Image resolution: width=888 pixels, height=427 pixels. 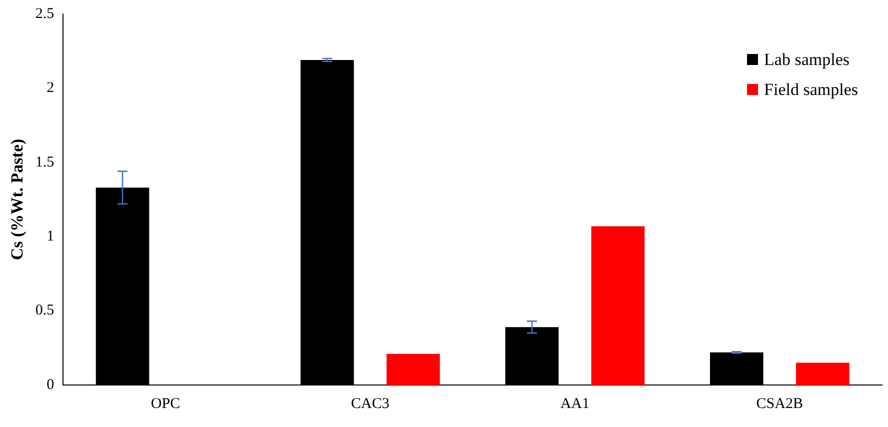 I want to click on x-tick-label: CSA2B, so click(x=779, y=404).